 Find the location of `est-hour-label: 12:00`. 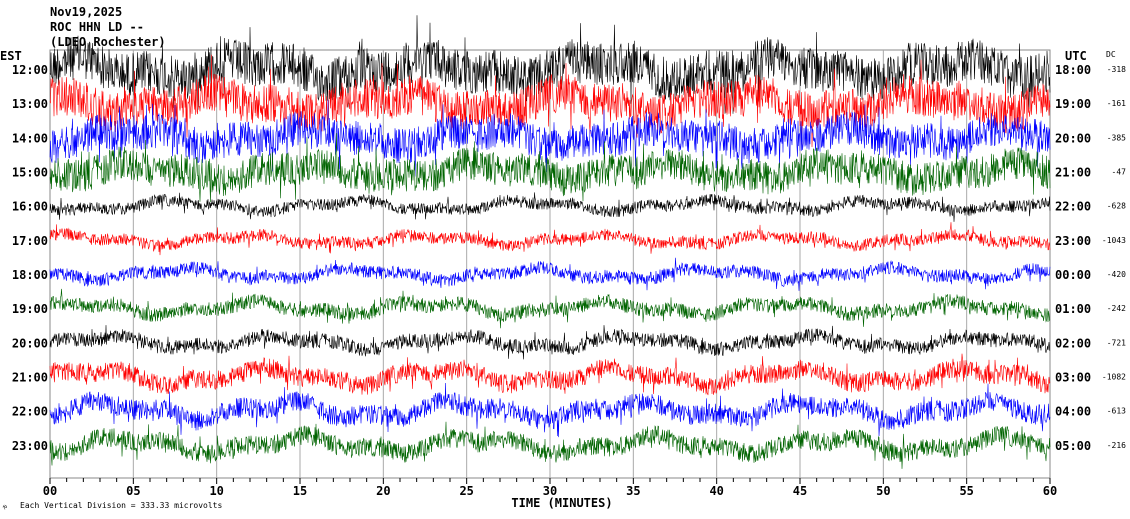

est-hour-label: 12:00 is located at coordinates (30, 70).